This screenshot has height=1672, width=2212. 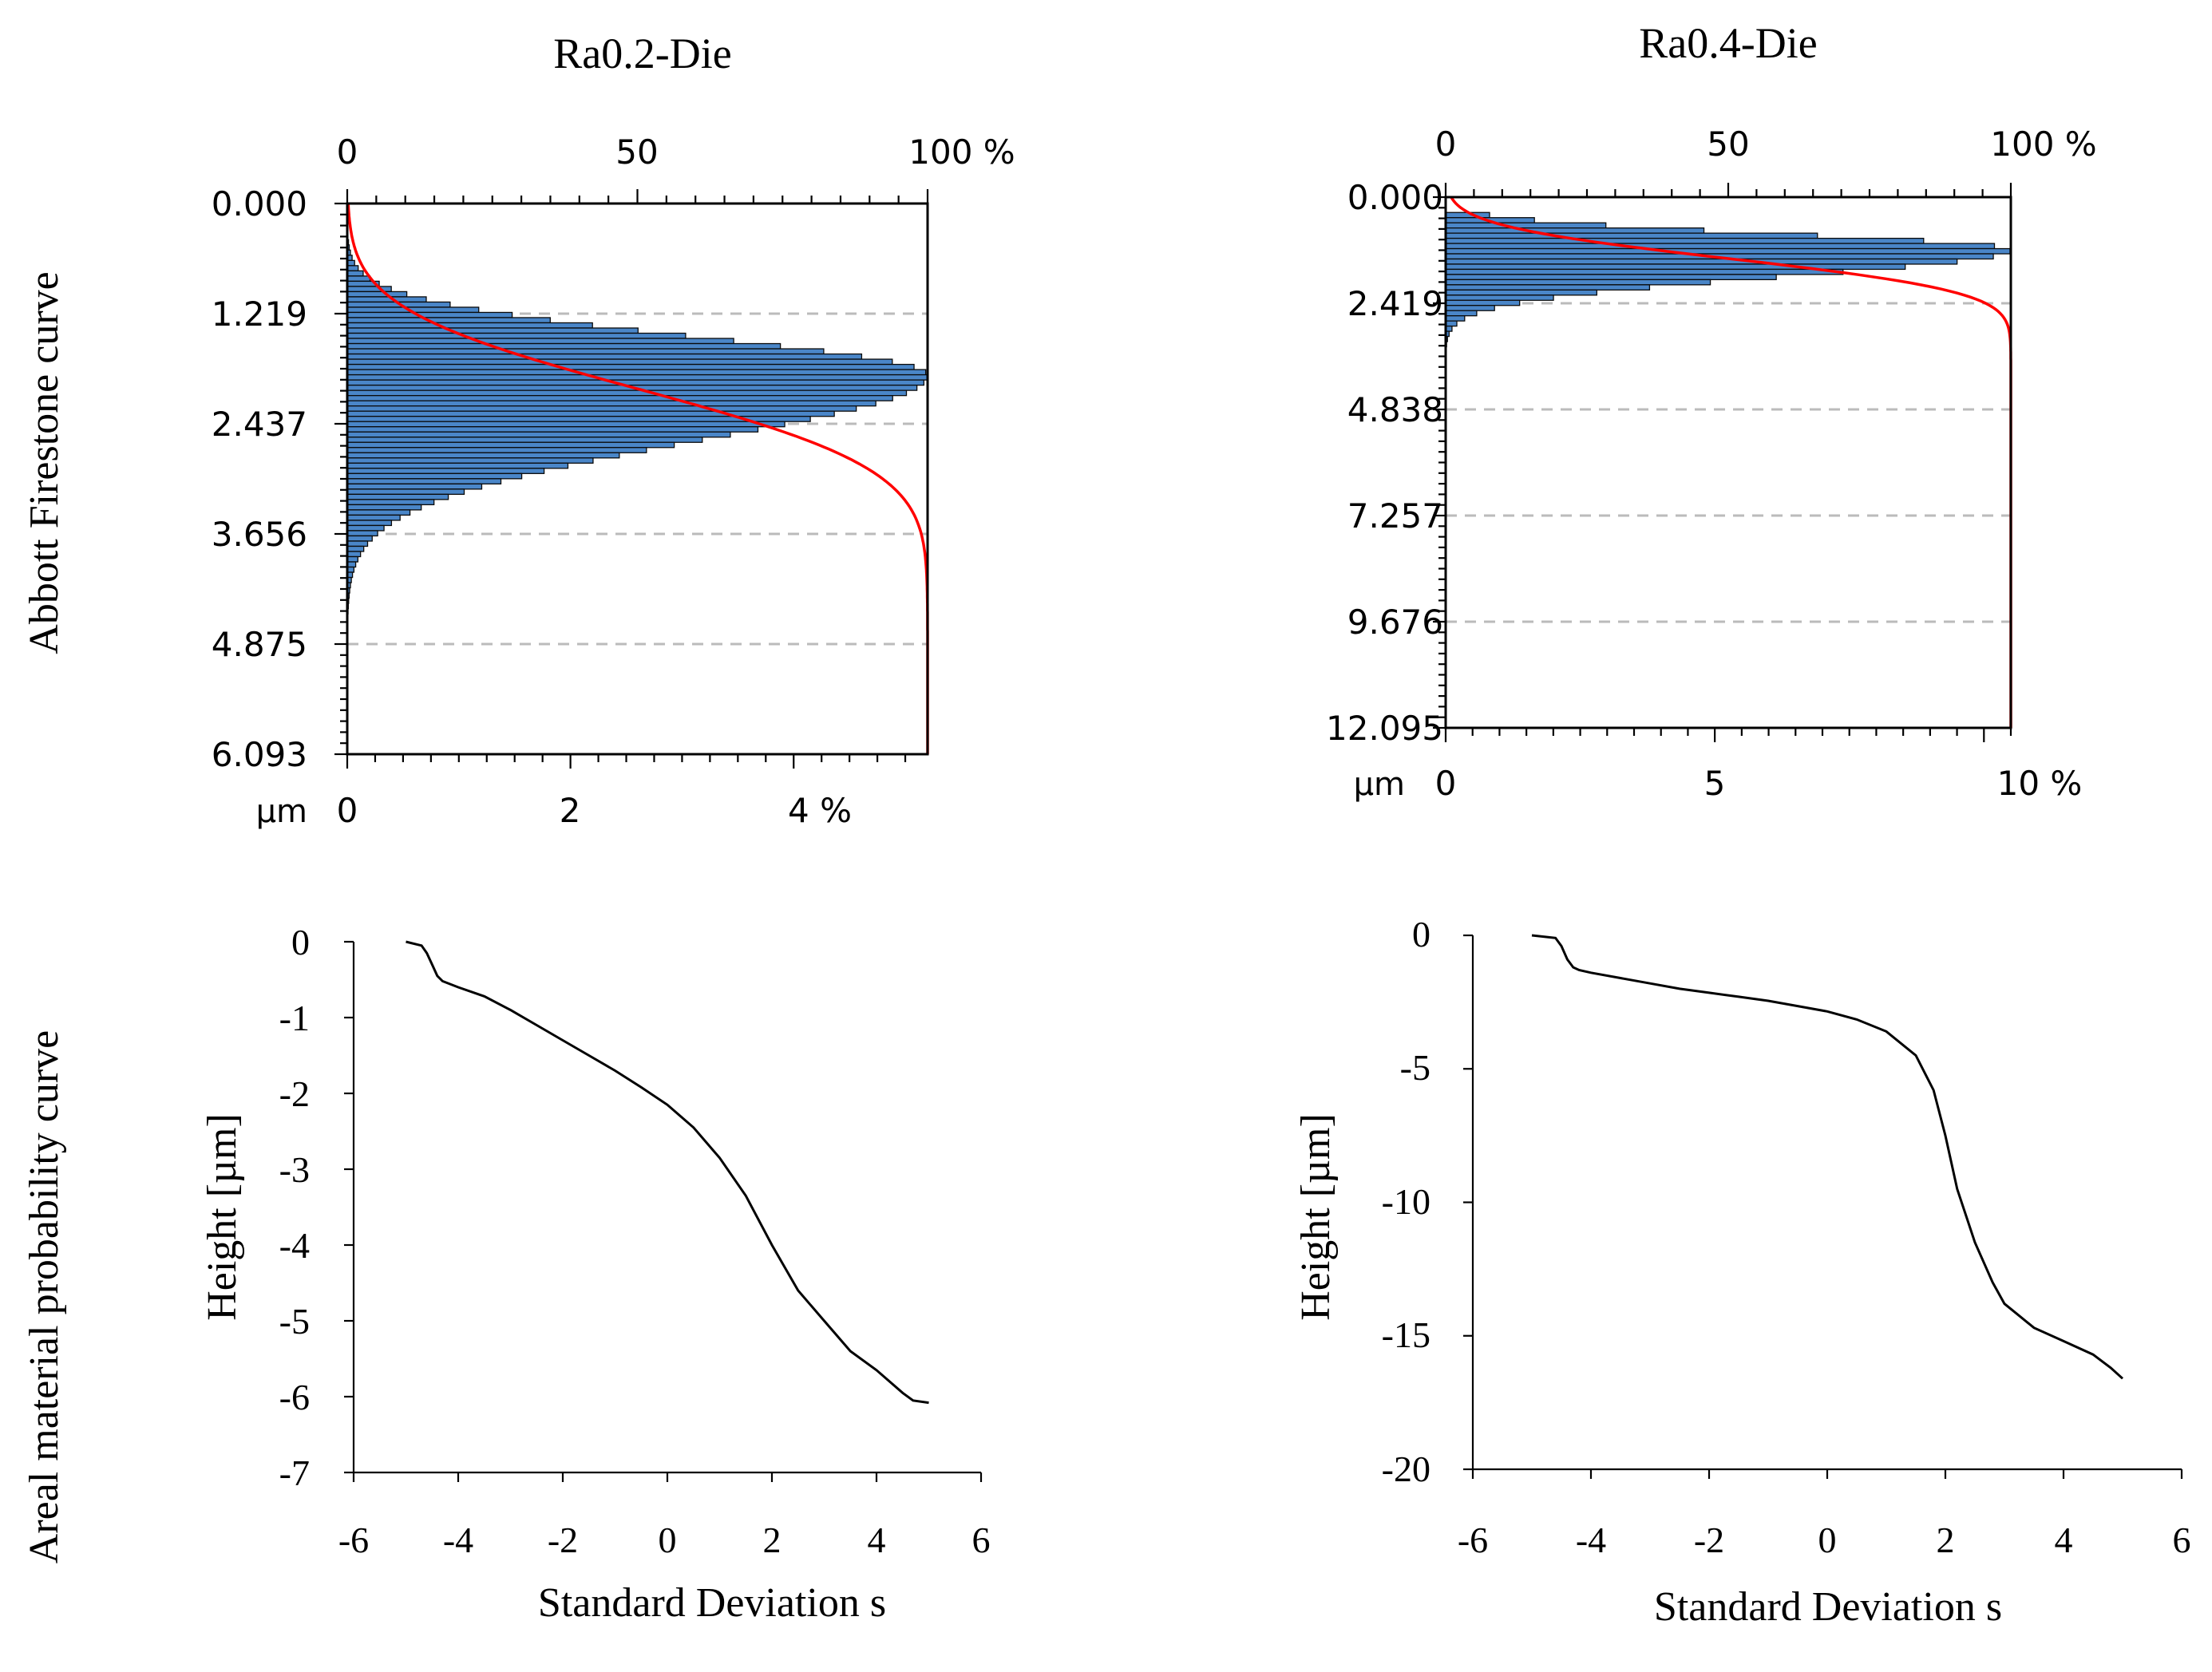 What do you see at coordinates (1395, 622) in the screenshot?
I see `y-tick-label: 9.676` at bounding box center [1395, 622].